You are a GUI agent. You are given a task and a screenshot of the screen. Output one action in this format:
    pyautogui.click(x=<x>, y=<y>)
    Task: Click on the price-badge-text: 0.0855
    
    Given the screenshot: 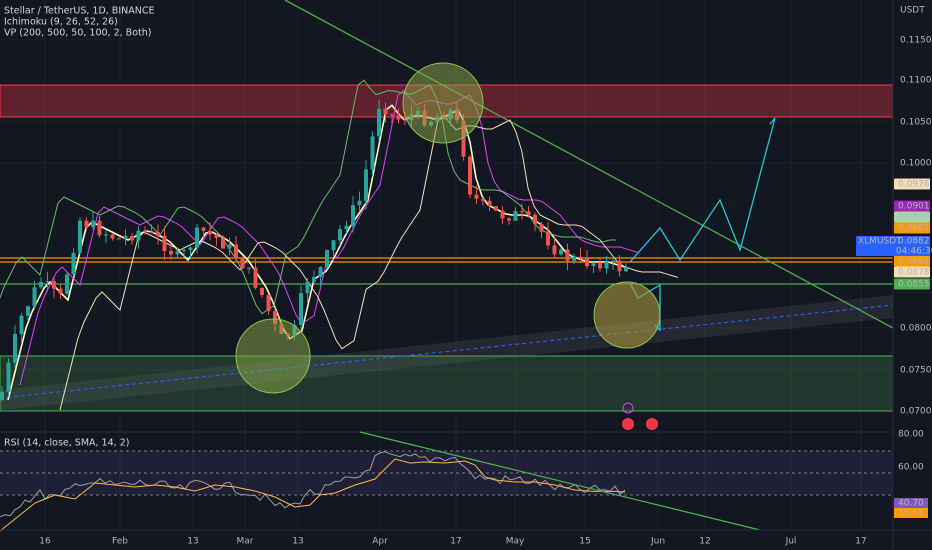 What is the action you would take?
    pyautogui.click(x=914, y=285)
    